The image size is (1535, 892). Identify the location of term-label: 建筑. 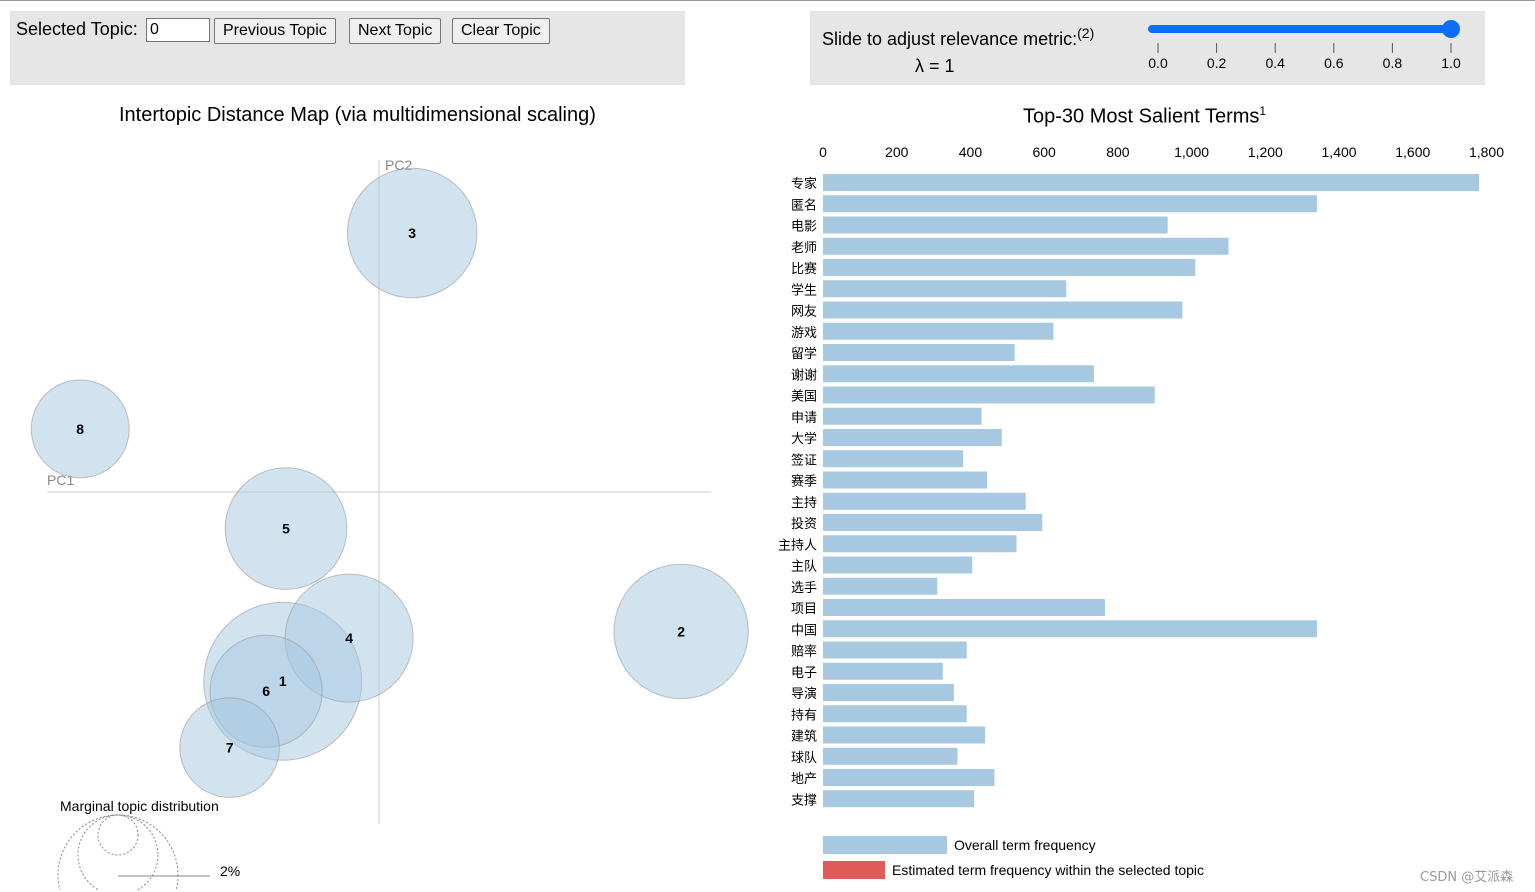
(804, 737).